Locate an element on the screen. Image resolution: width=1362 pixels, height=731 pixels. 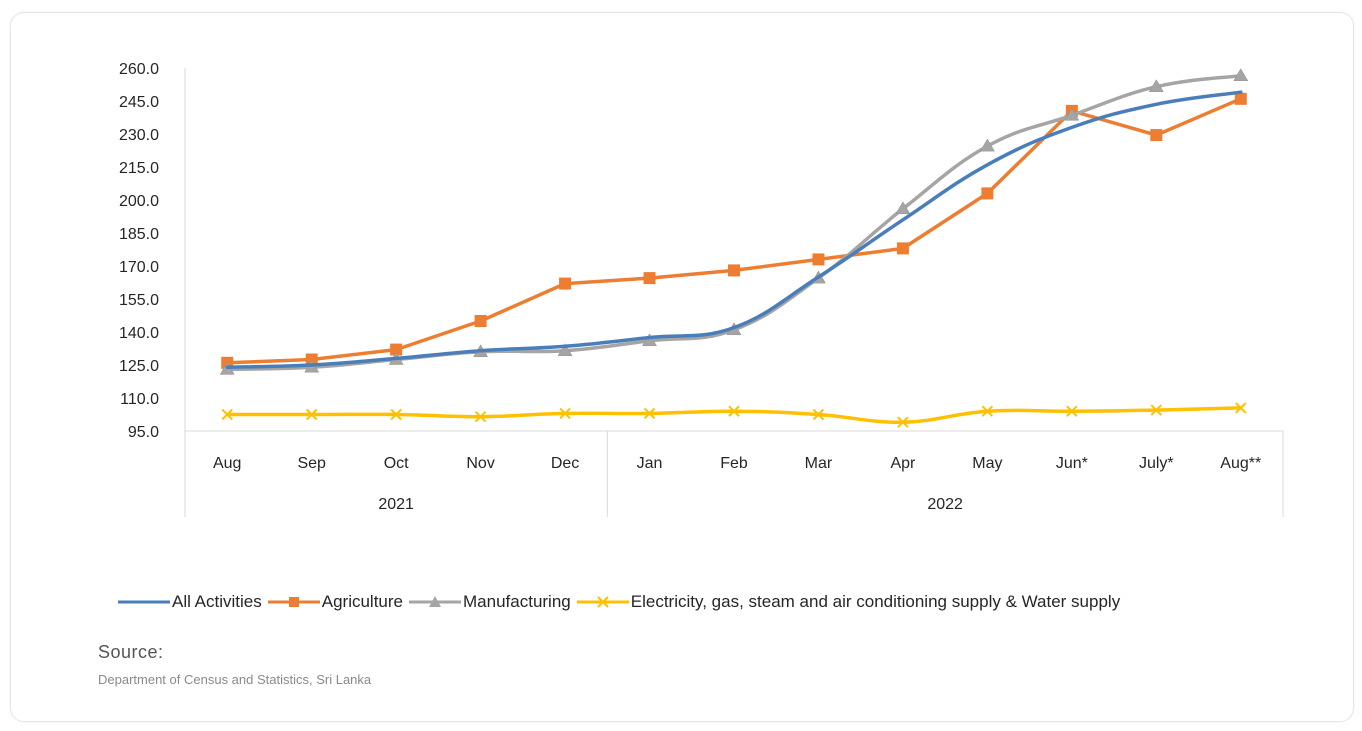
legend-item-manufacturing: Manufacturing is located at coordinates (490, 602).